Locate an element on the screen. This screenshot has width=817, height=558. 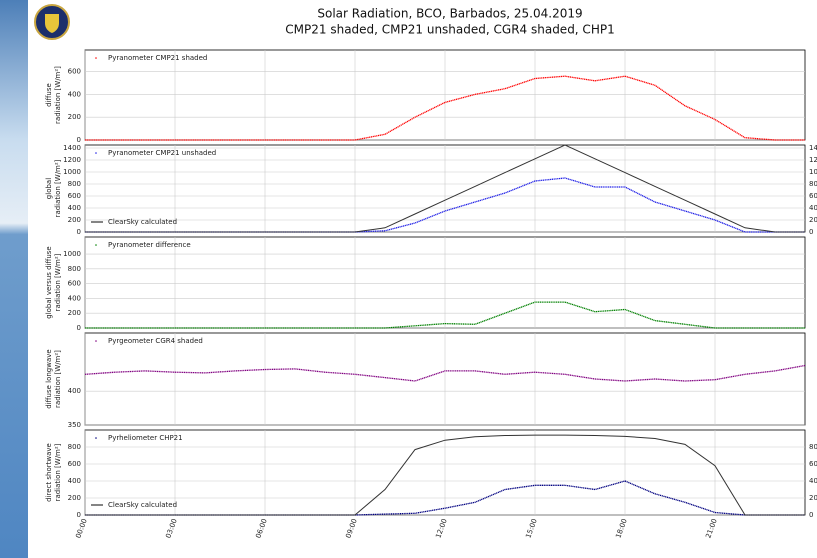
legend-label: Pyranometer CMP21 unshaded is located at coordinates (162, 153).